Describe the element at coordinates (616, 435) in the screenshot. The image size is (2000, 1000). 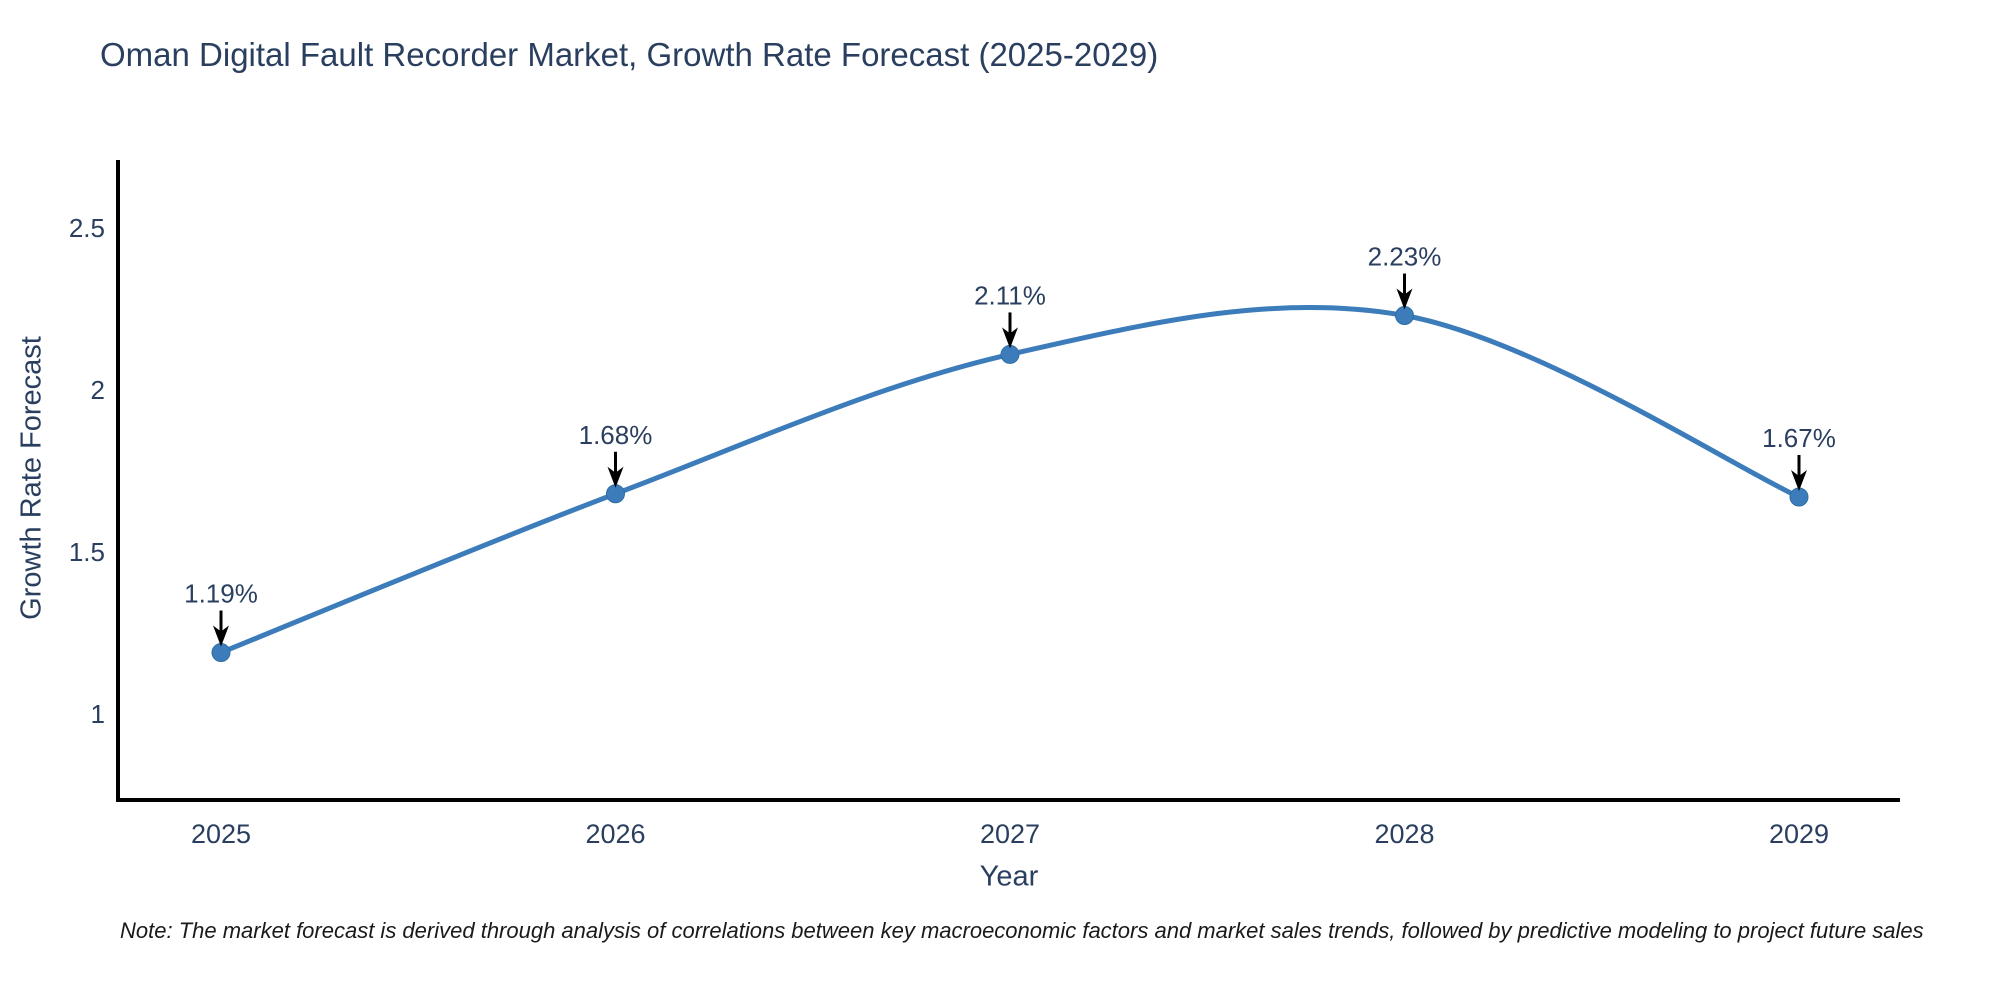
I see `data-point-label: 1.68%` at that location.